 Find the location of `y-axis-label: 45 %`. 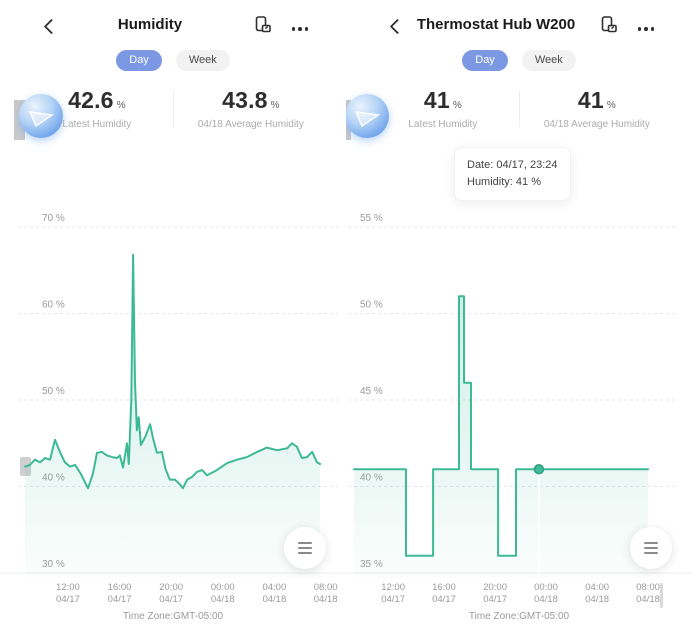

y-axis-label: 45 % is located at coordinates (371, 391).